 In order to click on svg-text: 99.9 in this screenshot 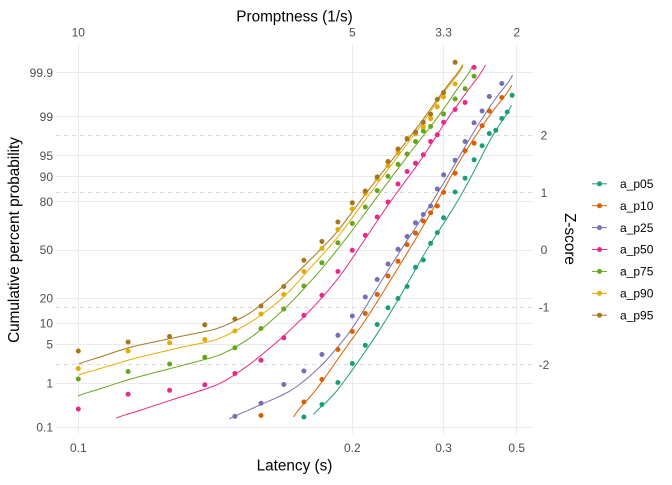, I will do `click(42, 73)`.